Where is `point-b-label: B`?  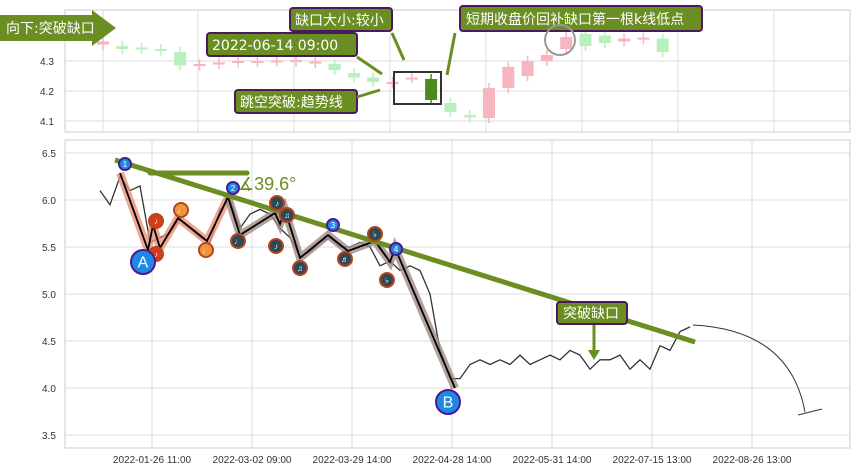
point-b-label: B is located at coordinates (448, 403).